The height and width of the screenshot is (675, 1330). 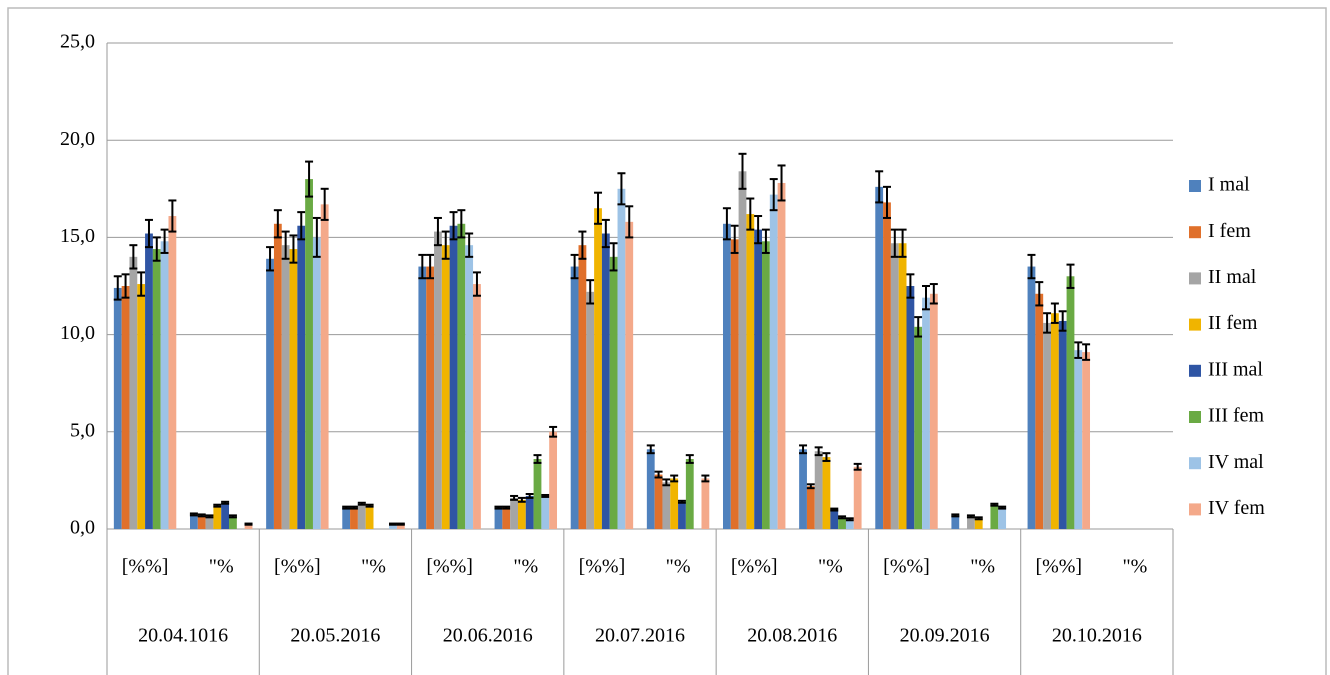 What do you see at coordinates (82, 430) in the screenshot?
I see `y-tick-label: 5,0` at bounding box center [82, 430].